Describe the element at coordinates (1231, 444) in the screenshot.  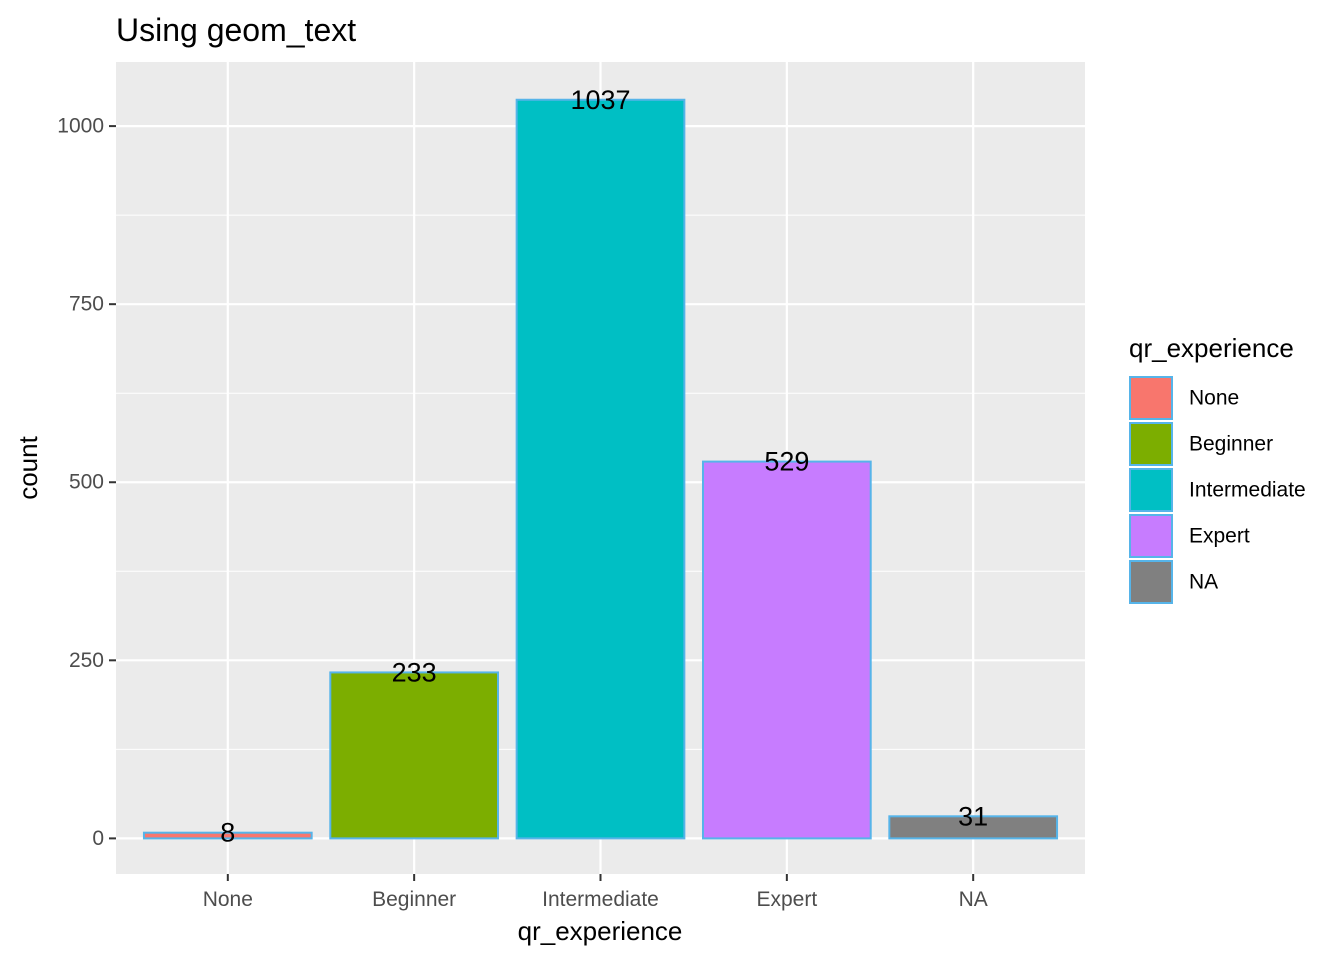
I see `legend-label: Beginner` at that location.